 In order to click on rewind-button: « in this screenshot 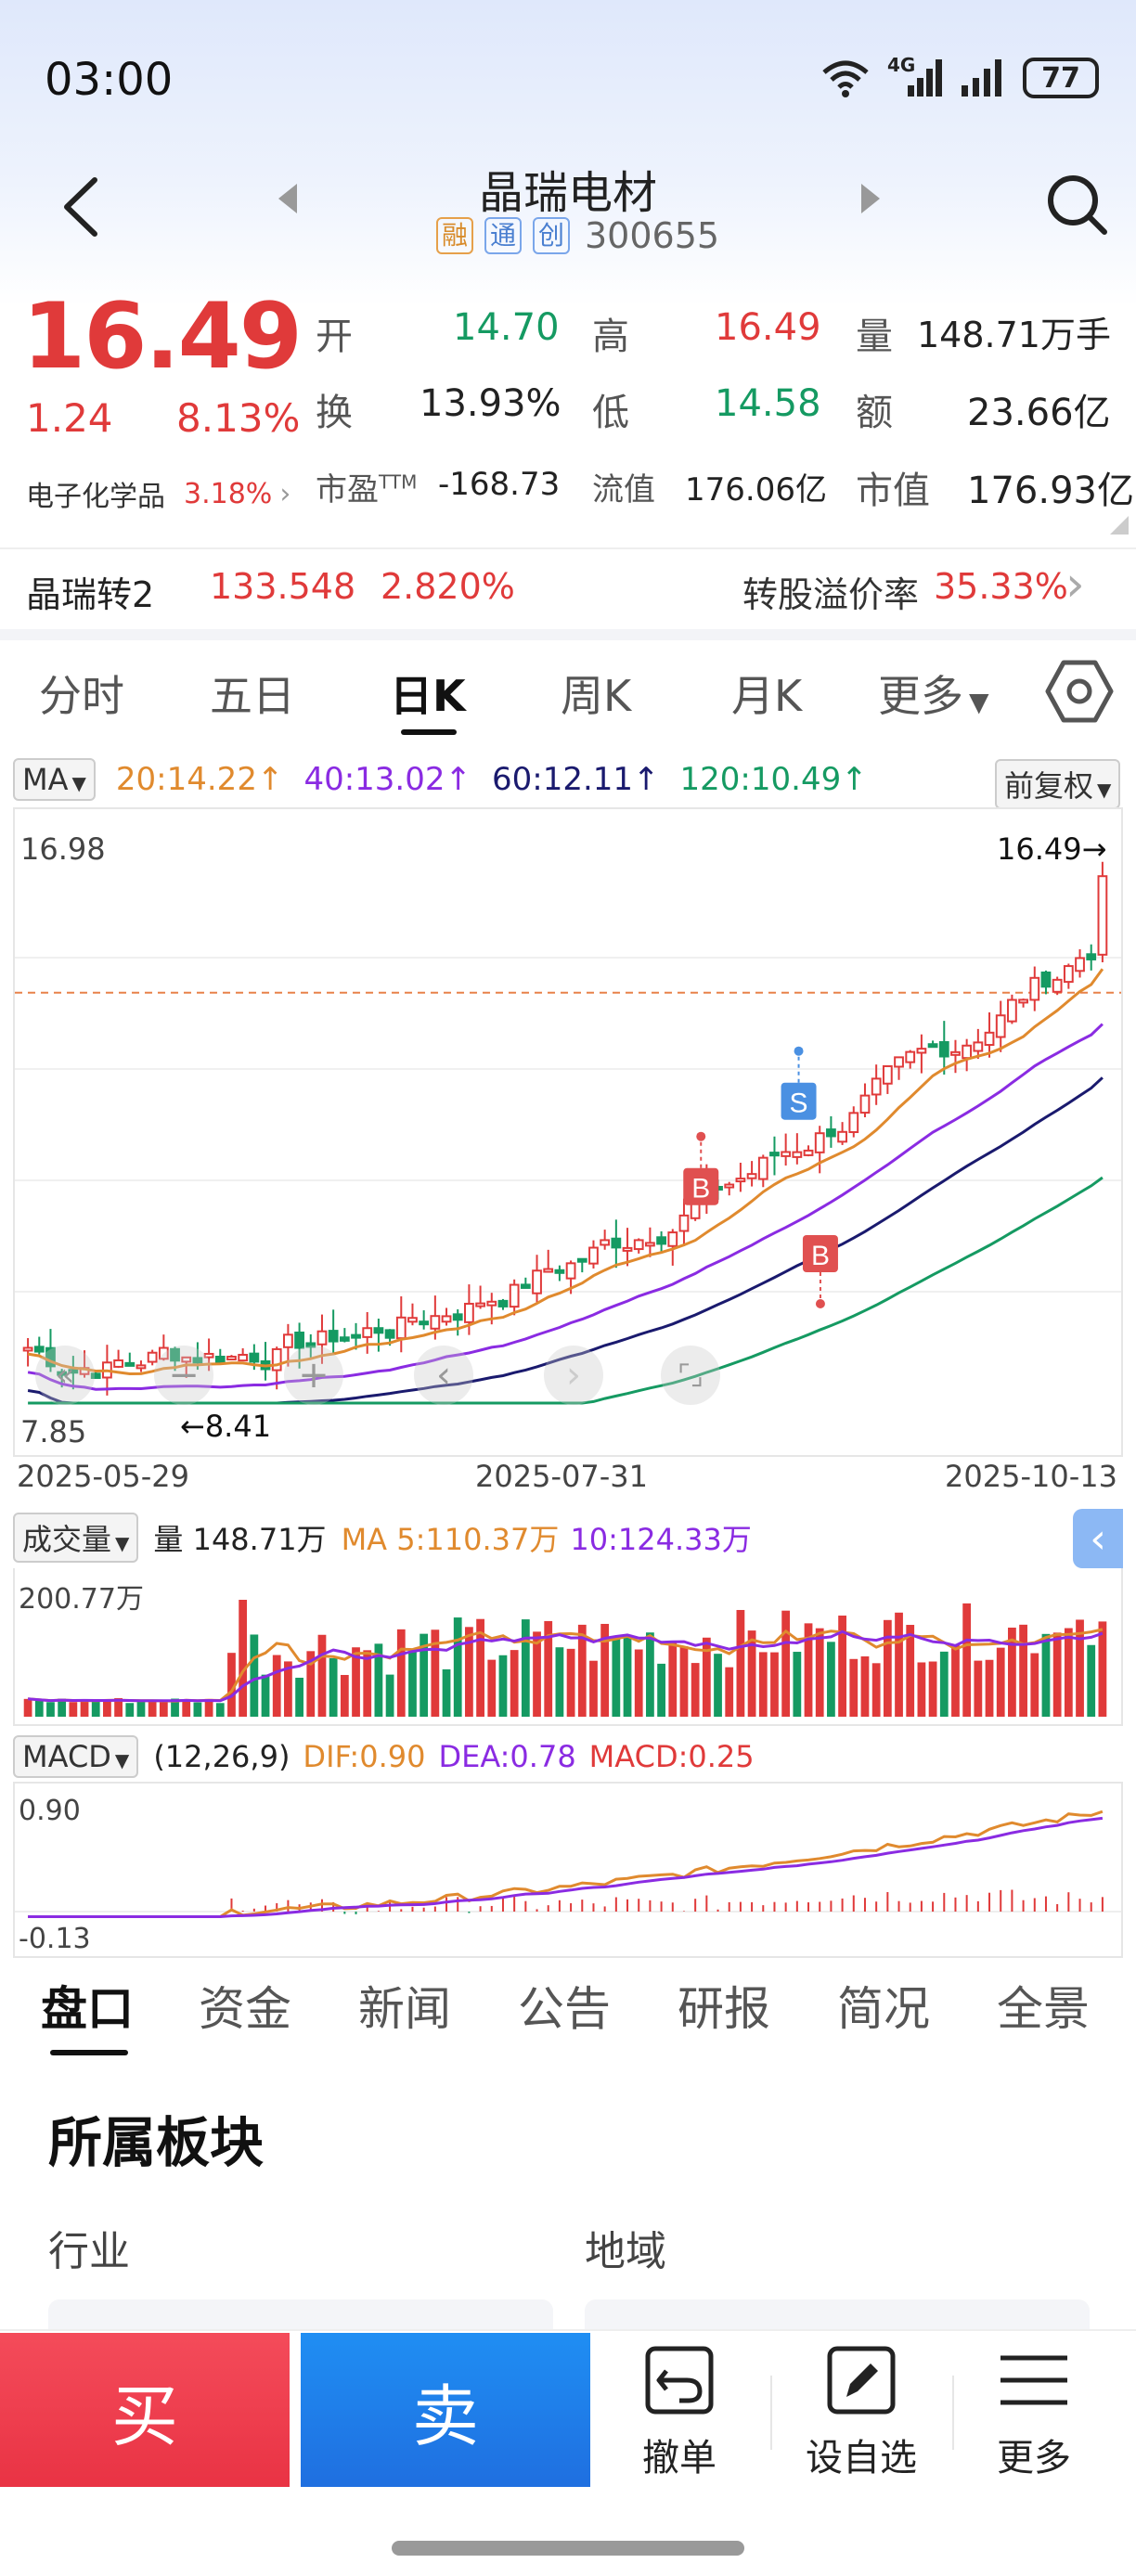, I will do `click(65, 1375)`.